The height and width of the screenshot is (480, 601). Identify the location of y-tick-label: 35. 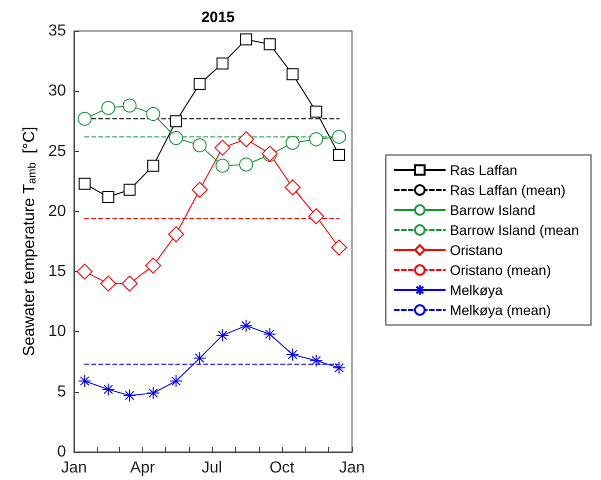
(57, 31).